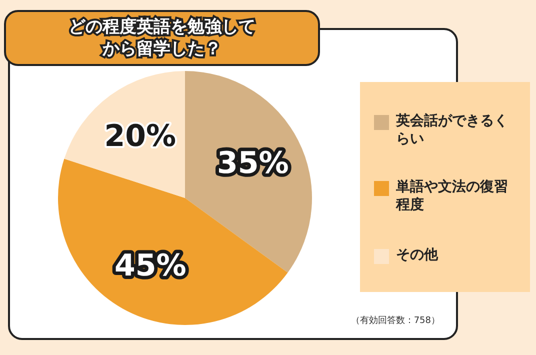  I want to click on text: （有効回答数：758）, so click(395, 320).